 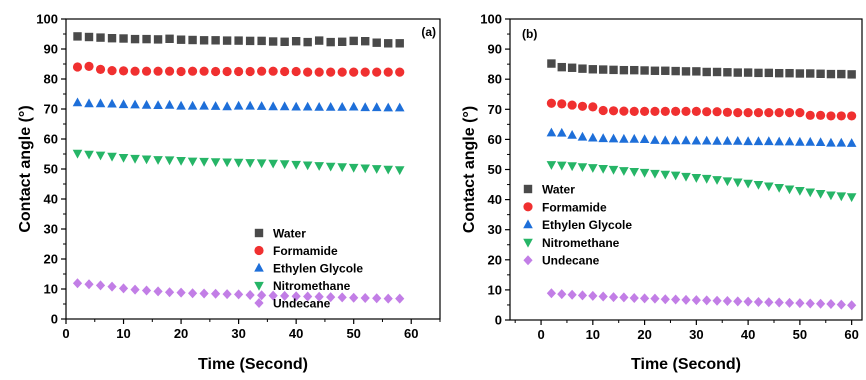 What do you see at coordinates (253, 364) in the screenshot?
I see `x-axis-title: Time (Second)` at bounding box center [253, 364].